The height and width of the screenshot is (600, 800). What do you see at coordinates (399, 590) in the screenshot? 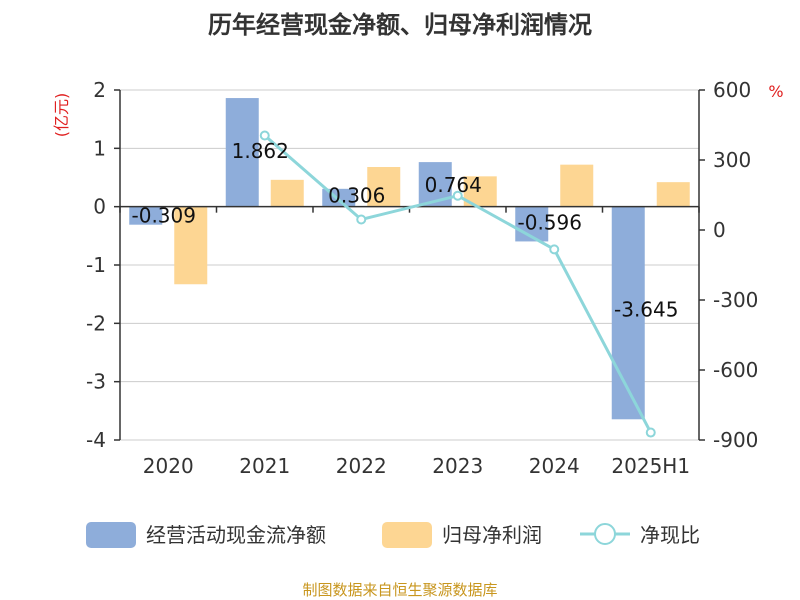
I see `source-note: 制图数据来自恒生聚源数据库` at bounding box center [399, 590].